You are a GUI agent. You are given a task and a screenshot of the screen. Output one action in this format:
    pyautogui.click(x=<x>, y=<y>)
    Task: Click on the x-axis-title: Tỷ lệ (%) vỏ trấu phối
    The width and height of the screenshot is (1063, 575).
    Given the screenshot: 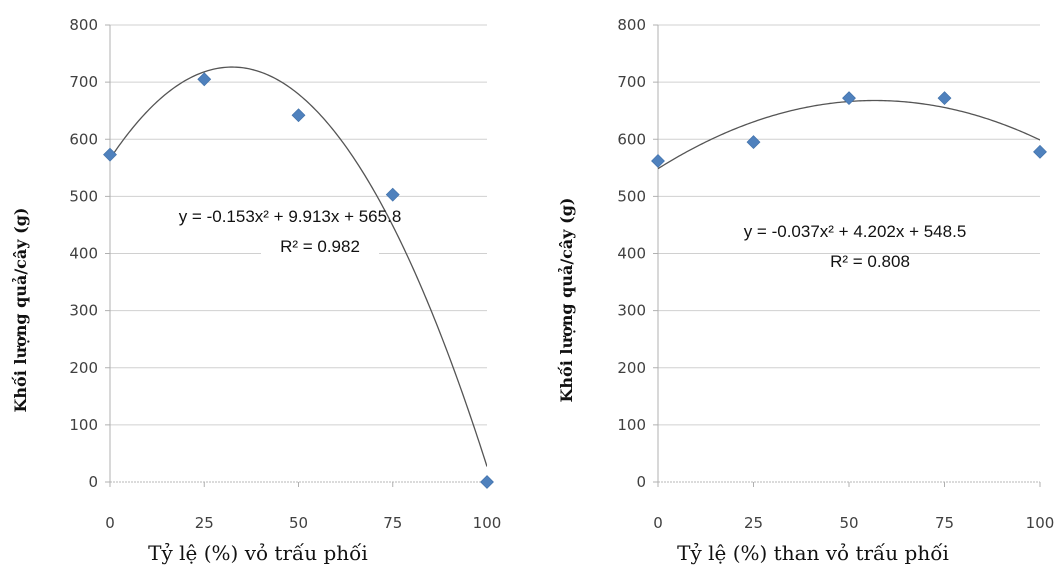 What is the action you would take?
    pyautogui.click(x=258, y=553)
    